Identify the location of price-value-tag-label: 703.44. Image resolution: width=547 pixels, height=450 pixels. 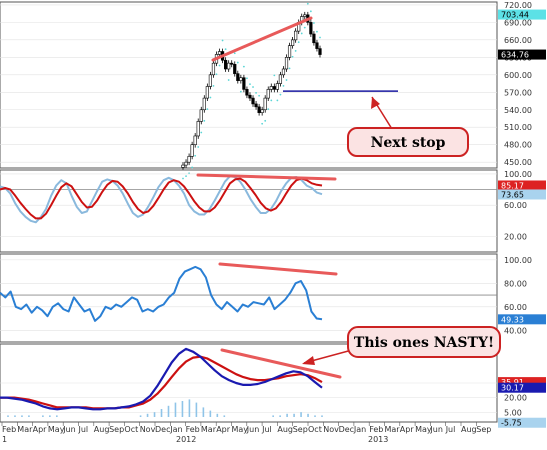
(515, 15).